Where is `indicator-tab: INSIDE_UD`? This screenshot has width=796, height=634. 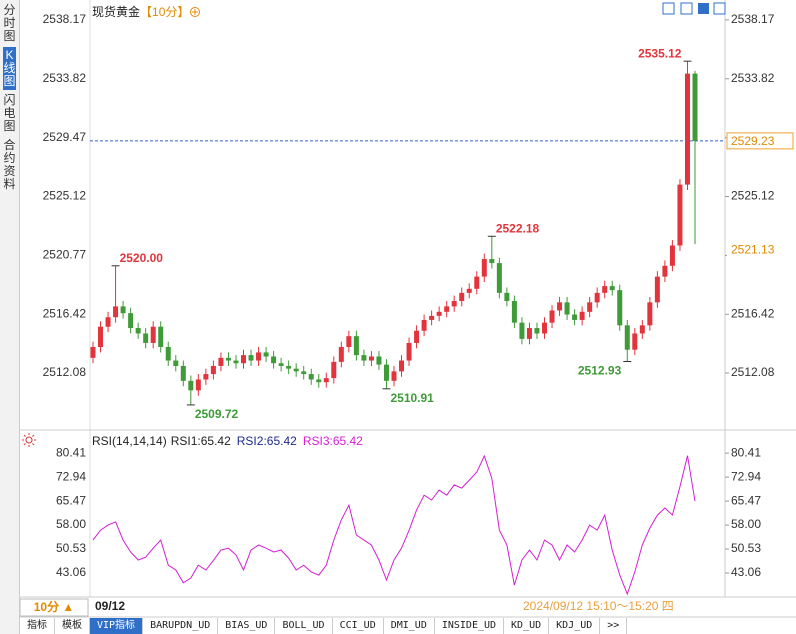
indicator-tab: INSIDE_UD is located at coordinates (470, 626).